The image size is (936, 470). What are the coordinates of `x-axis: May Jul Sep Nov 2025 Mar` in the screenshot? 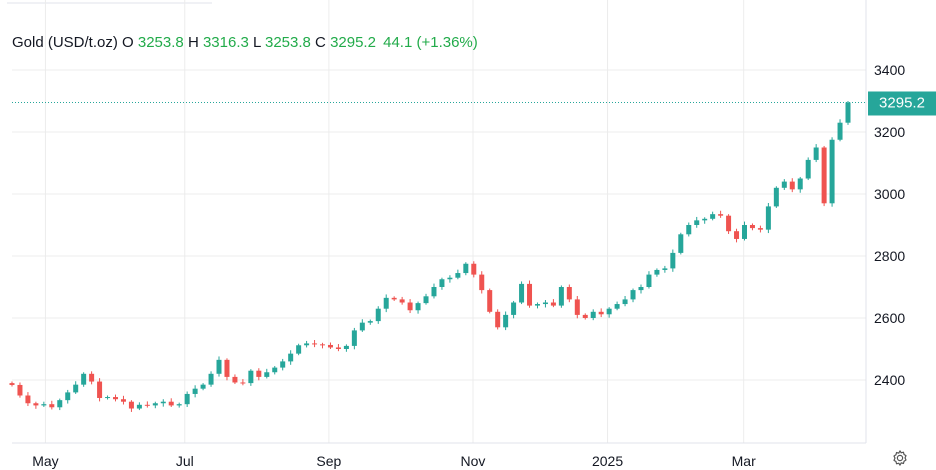 It's located at (394, 461).